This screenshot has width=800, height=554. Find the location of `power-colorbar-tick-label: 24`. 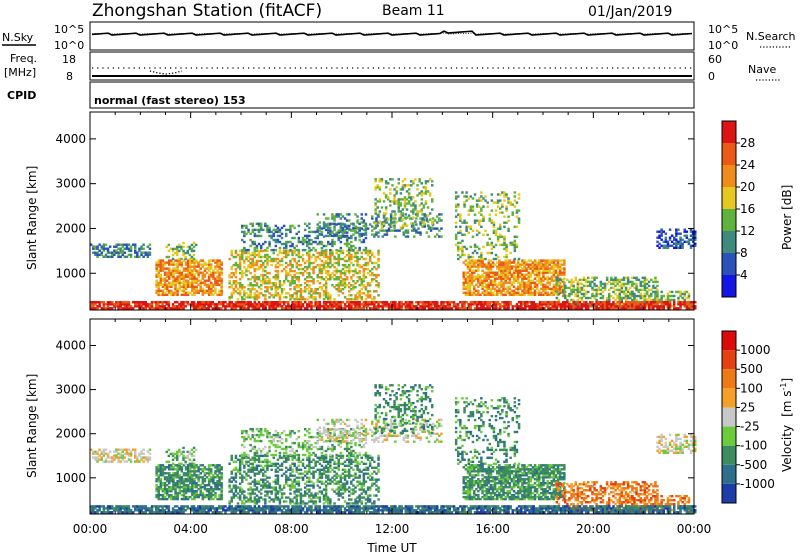

power-colorbar-tick-label: 24 is located at coordinates (747, 165).